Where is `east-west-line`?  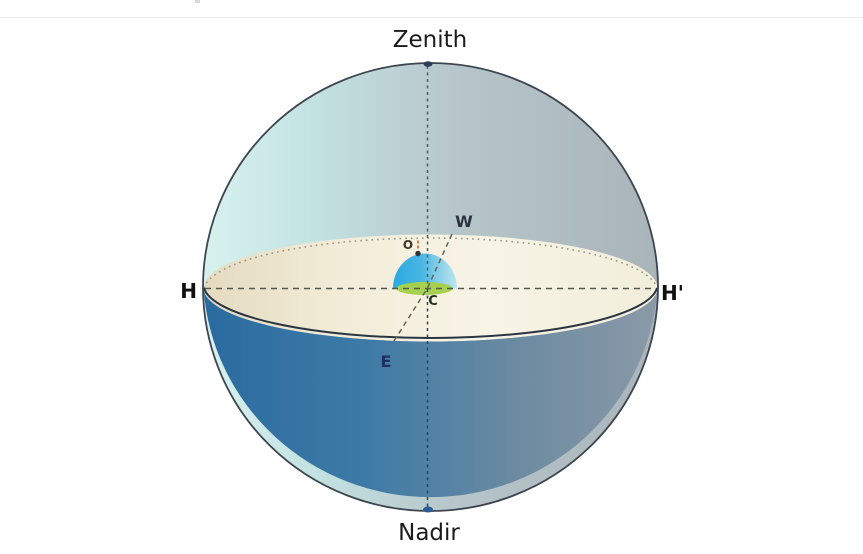
east-west-line is located at coordinates (423, 287).